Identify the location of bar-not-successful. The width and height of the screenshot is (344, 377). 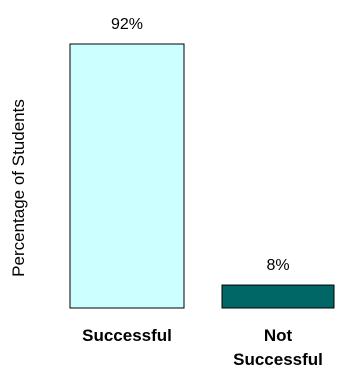
(278, 296).